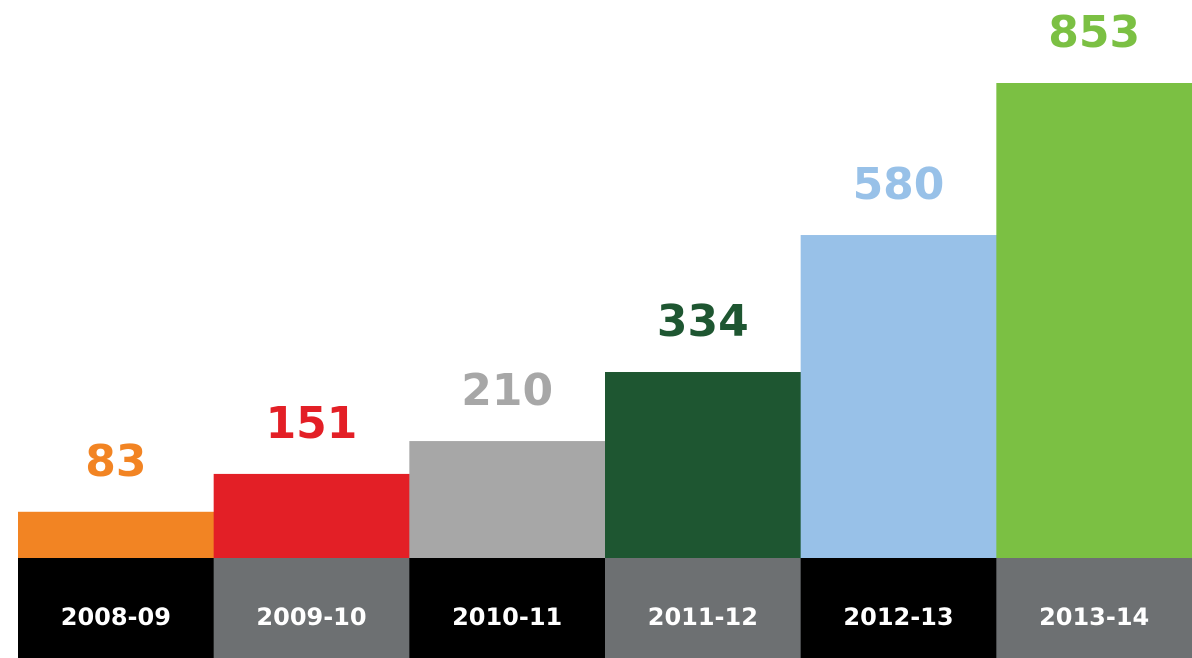  I want to click on value-label: 83, so click(115, 461).